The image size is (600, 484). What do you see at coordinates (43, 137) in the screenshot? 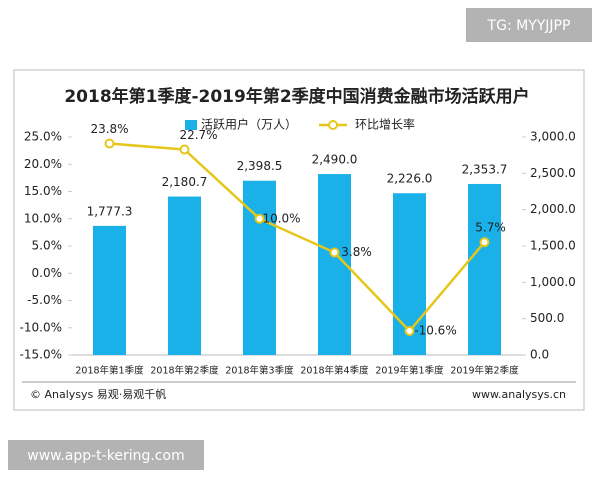
I see `y-tick-label: 25.0%` at bounding box center [43, 137].